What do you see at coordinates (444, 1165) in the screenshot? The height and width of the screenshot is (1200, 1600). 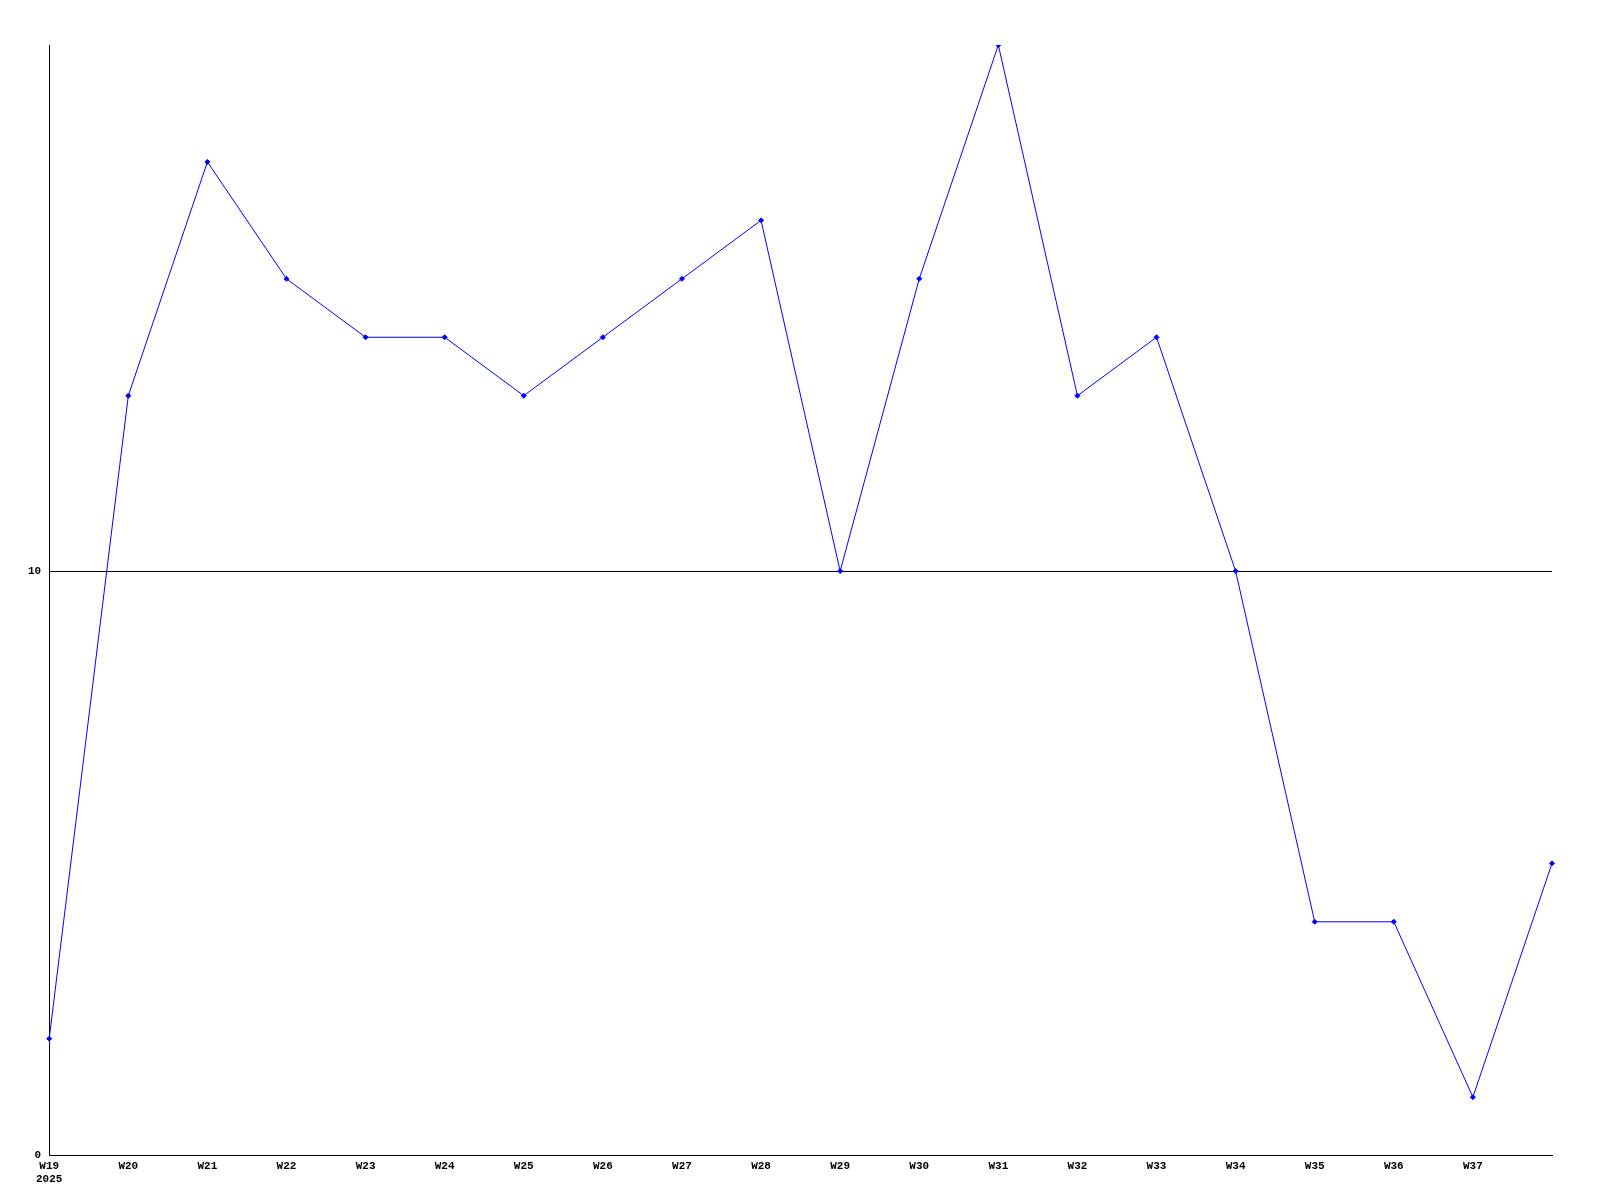 I see `x-tick-label: W24` at bounding box center [444, 1165].